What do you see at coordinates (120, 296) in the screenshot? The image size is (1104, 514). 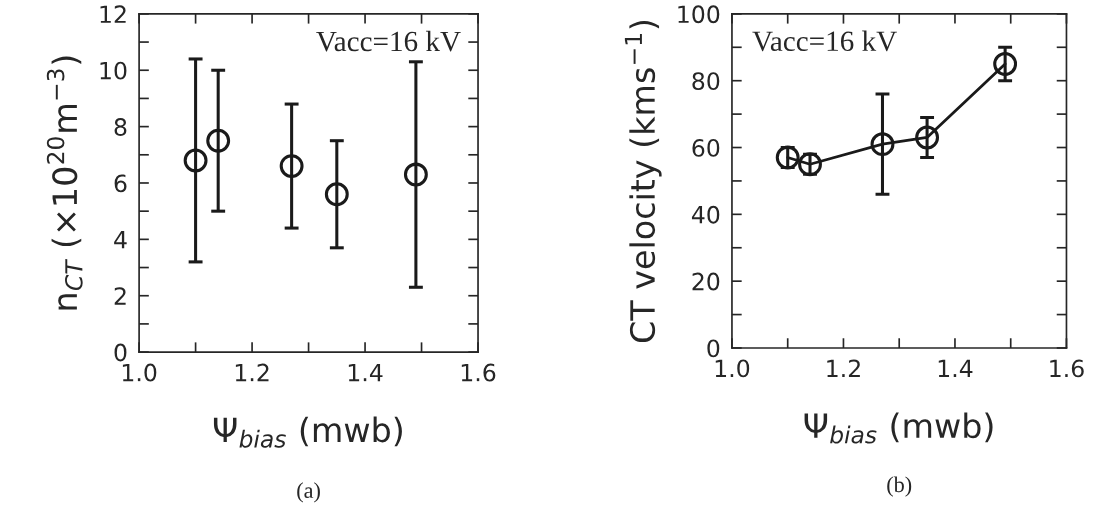 I see `y-tick-label: 2` at bounding box center [120, 296].